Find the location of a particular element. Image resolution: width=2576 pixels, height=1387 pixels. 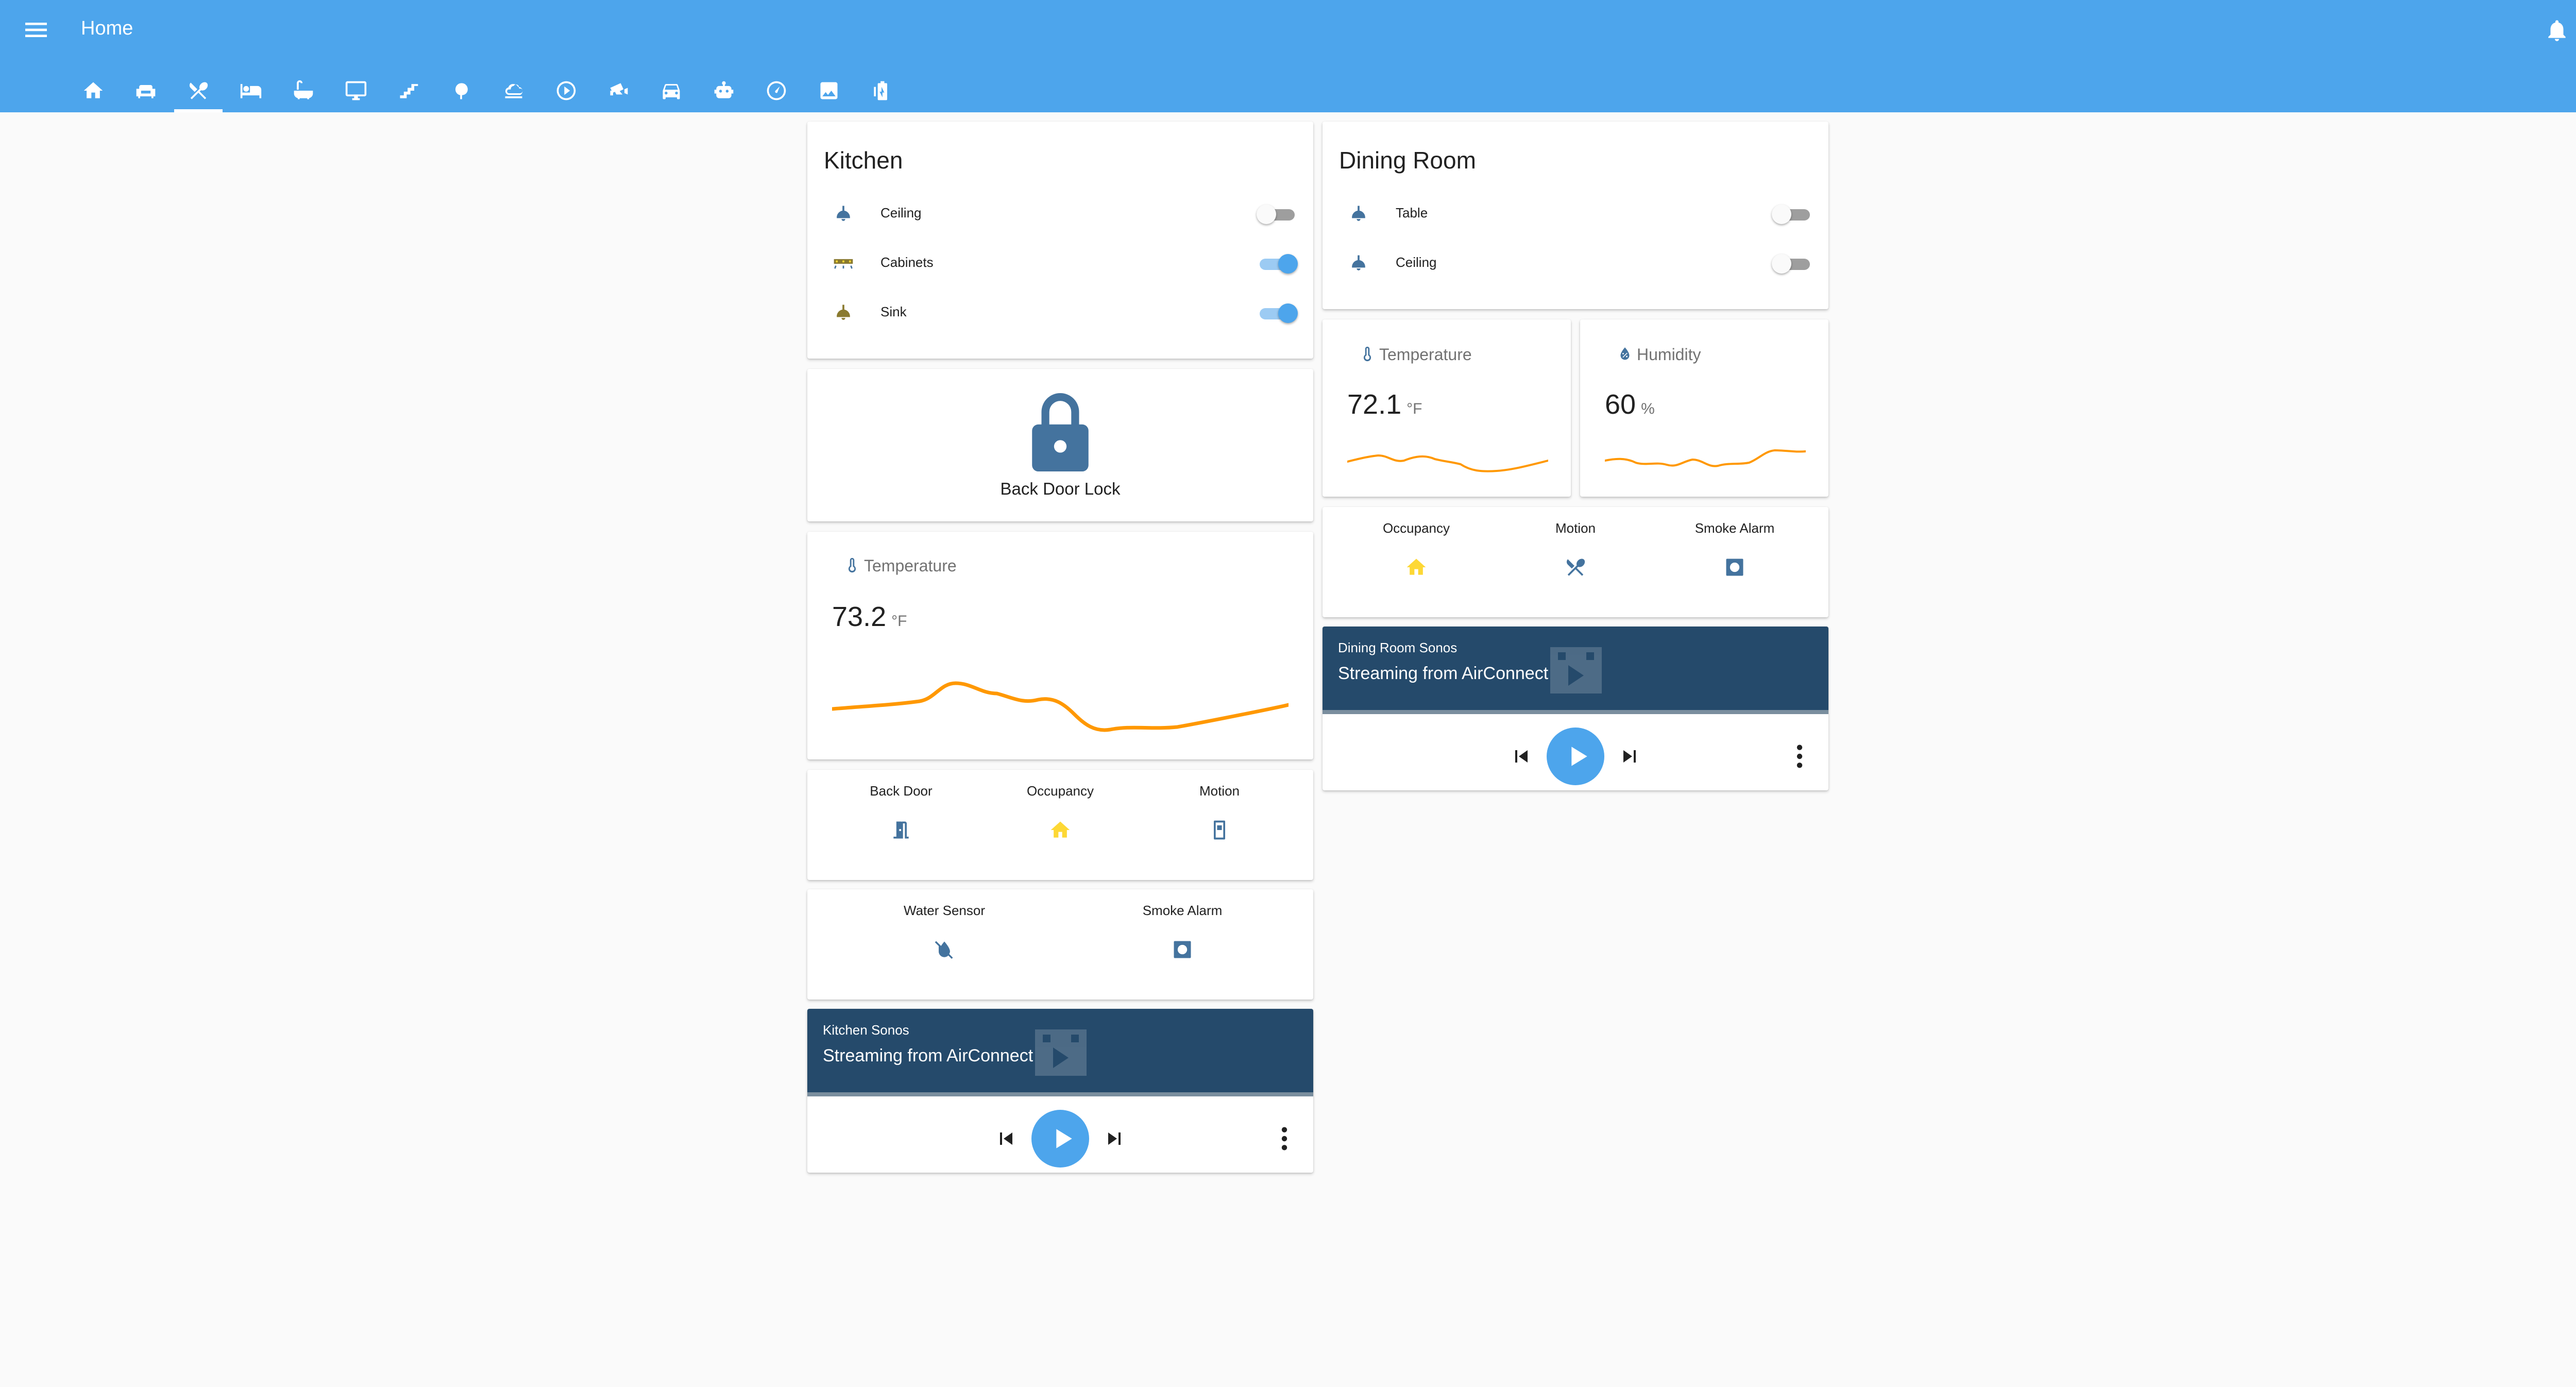

tab-energy is located at coordinates (776, 90).